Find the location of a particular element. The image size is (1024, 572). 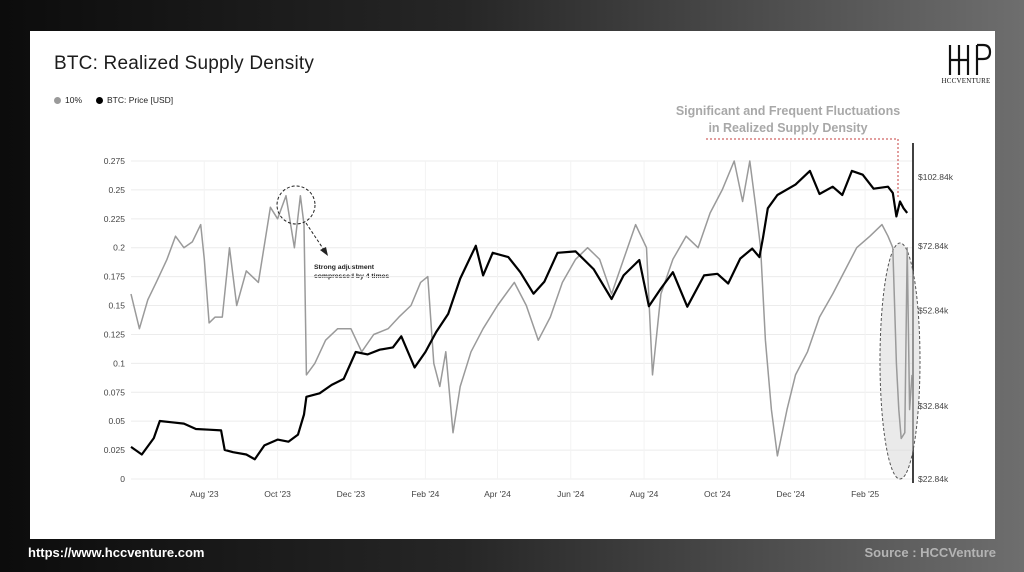

x-tick-label: Feb '25 is located at coordinates (865, 494).